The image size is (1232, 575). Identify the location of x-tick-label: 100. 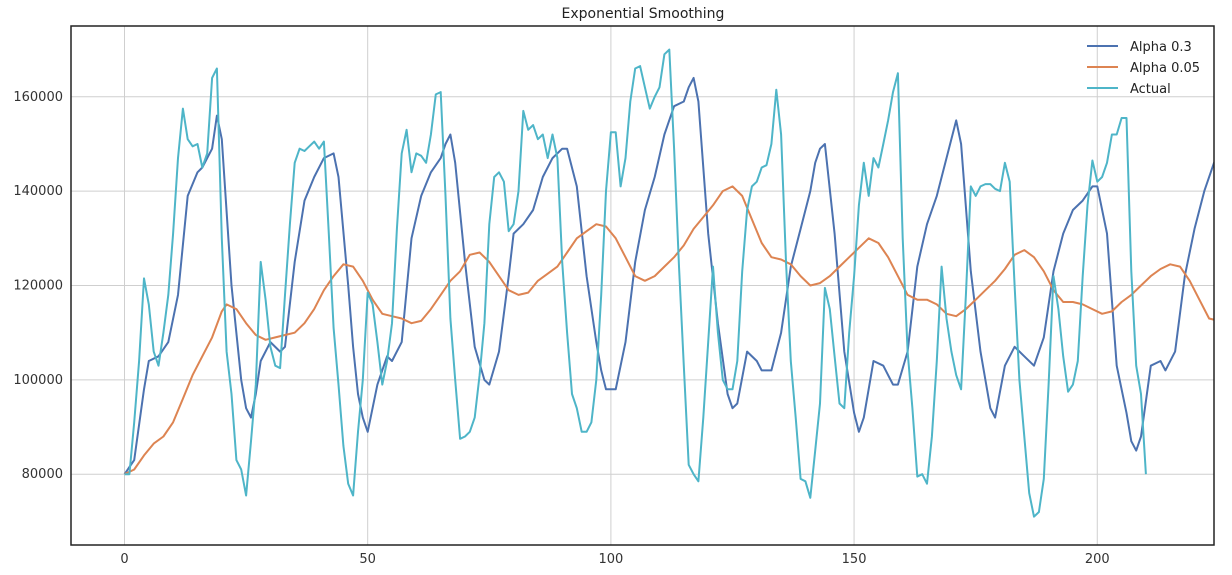
(610, 559).